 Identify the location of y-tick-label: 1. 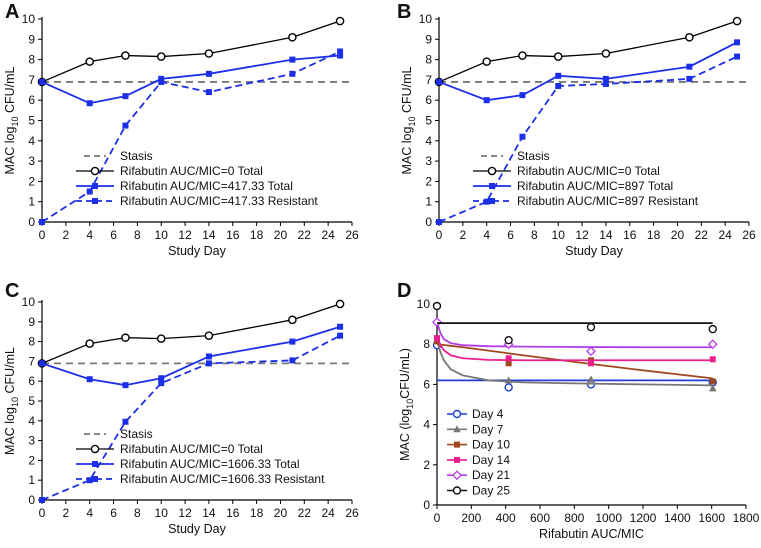
(31, 202).